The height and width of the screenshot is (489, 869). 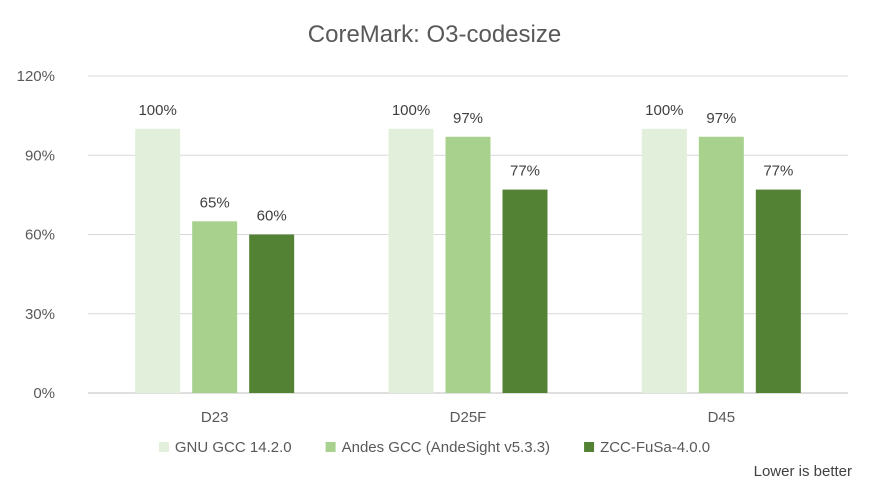 What do you see at coordinates (722, 417) in the screenshot?
I see `x-category-label: D45` at bounding box center [722, 417].